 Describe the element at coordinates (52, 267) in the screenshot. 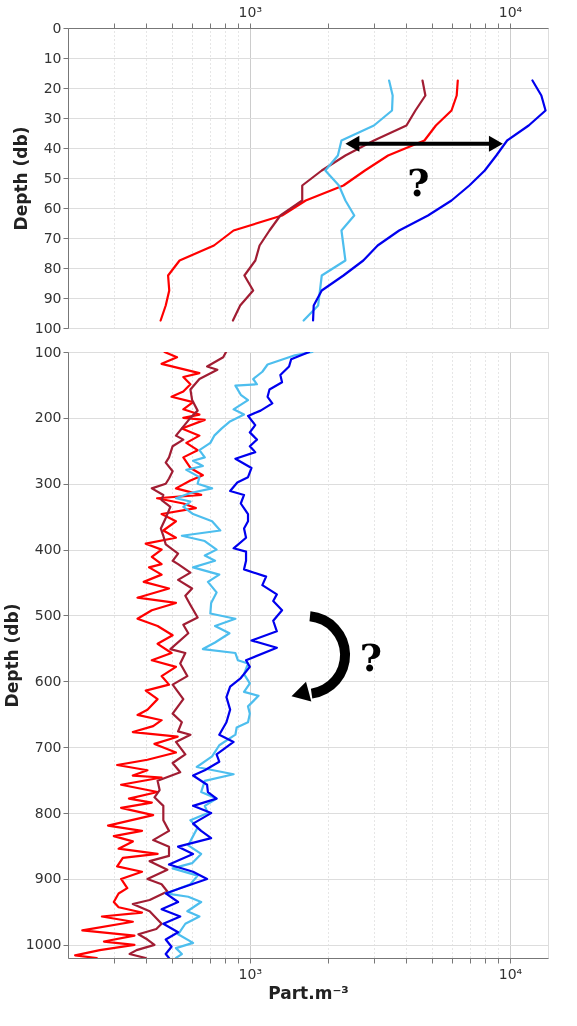

I see `y-tick-label: 80` at that location.